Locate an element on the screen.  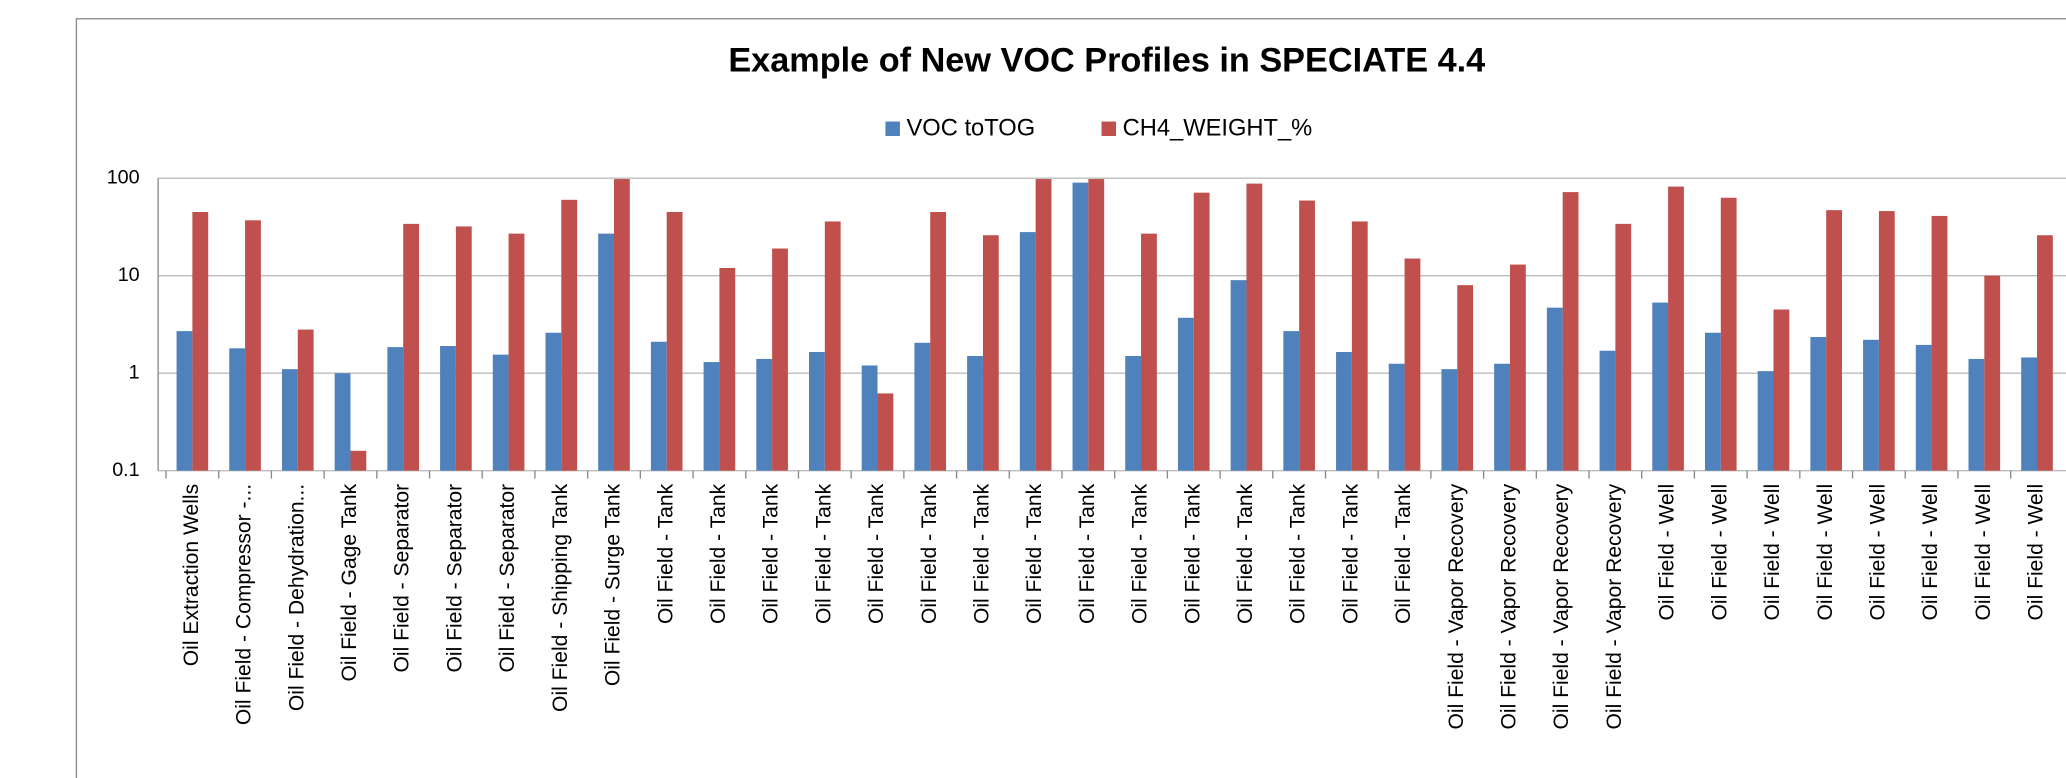
legend-label: CH4_WEIGHT_% is located at coordinates (1218, 129).